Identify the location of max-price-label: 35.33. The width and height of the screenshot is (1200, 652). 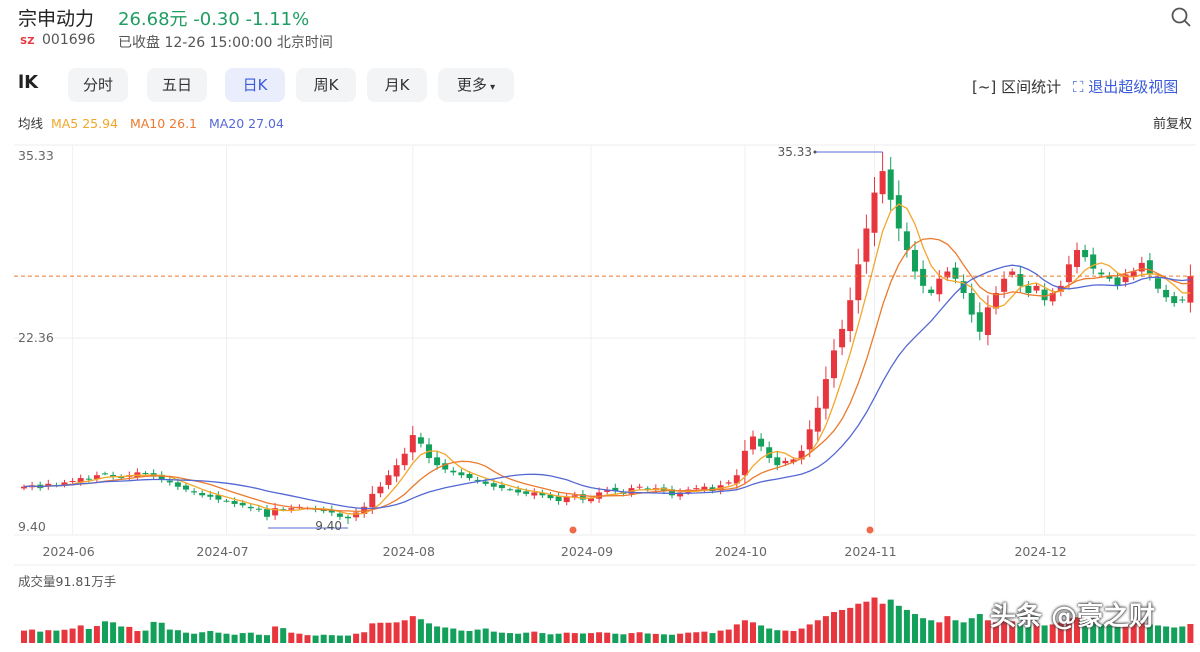
(795, 152).